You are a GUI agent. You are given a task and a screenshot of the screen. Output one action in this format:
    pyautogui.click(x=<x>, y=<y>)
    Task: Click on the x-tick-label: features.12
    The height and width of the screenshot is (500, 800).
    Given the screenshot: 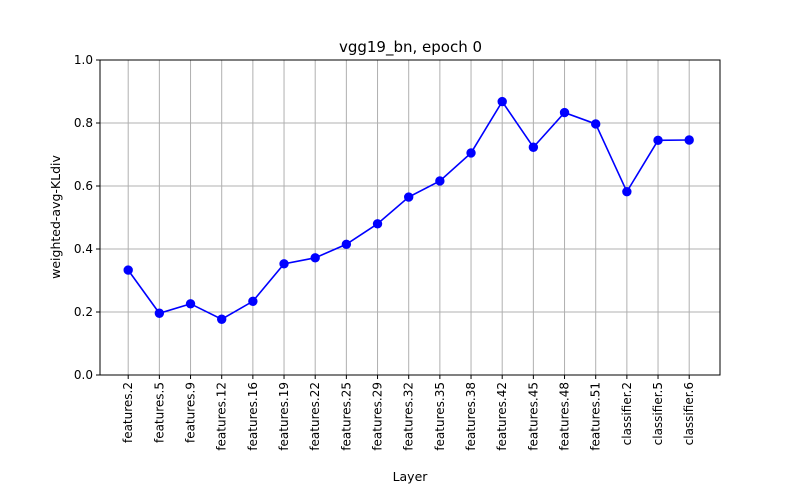 What is the action you would take?
    pyautogui.click(x=222, y=416)
    